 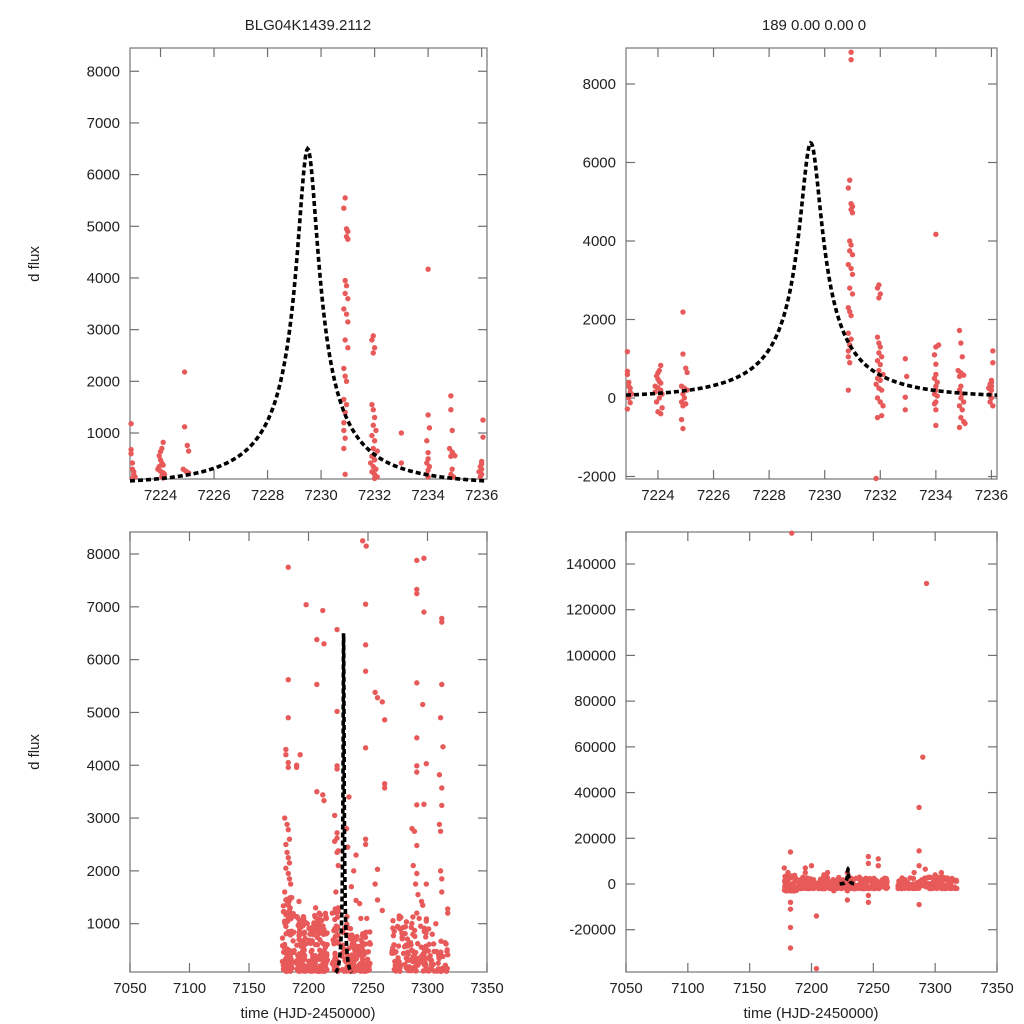 What do you see at coordinates (308, 25) in the screenshot?
I see `title-top-left: BLG04K1439.2112` at bounding box center [308, 25].